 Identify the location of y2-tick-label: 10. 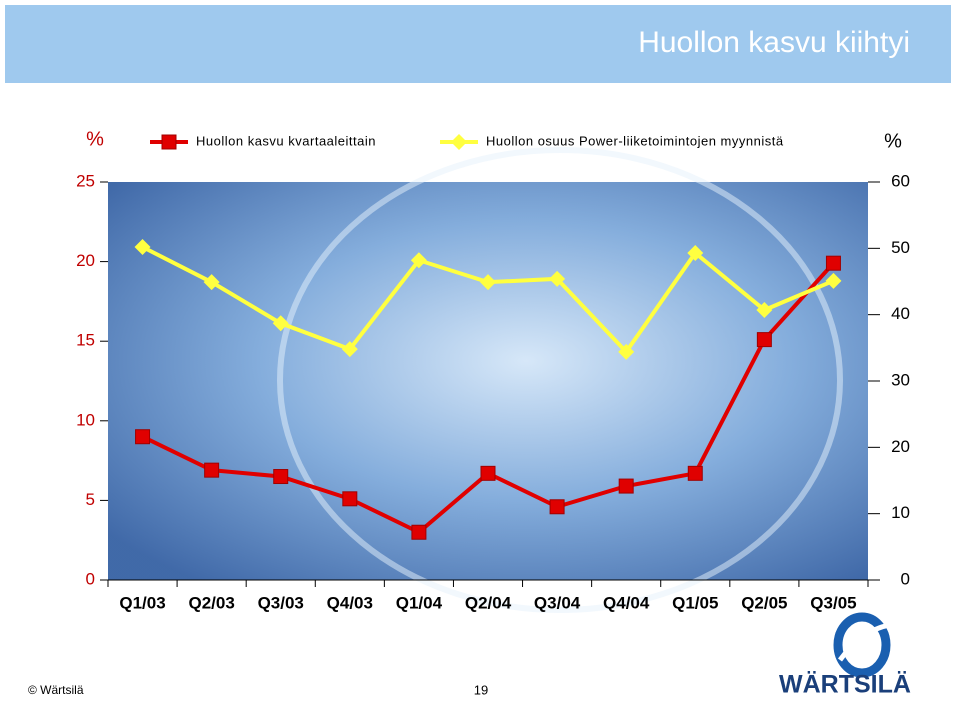
(900, 512).